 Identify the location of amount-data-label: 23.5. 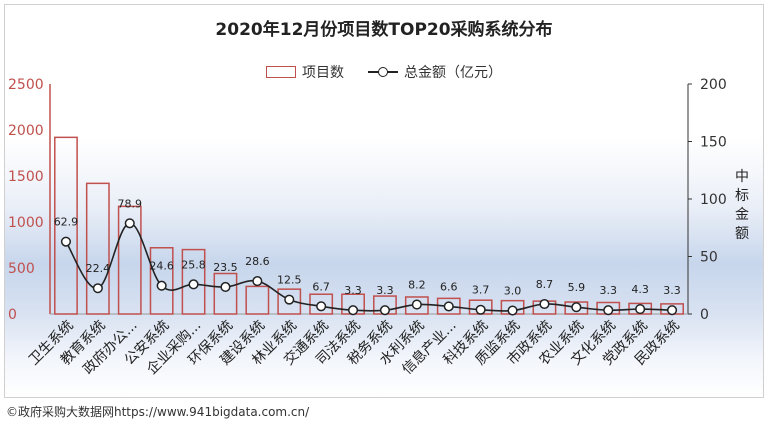
(225, 267).